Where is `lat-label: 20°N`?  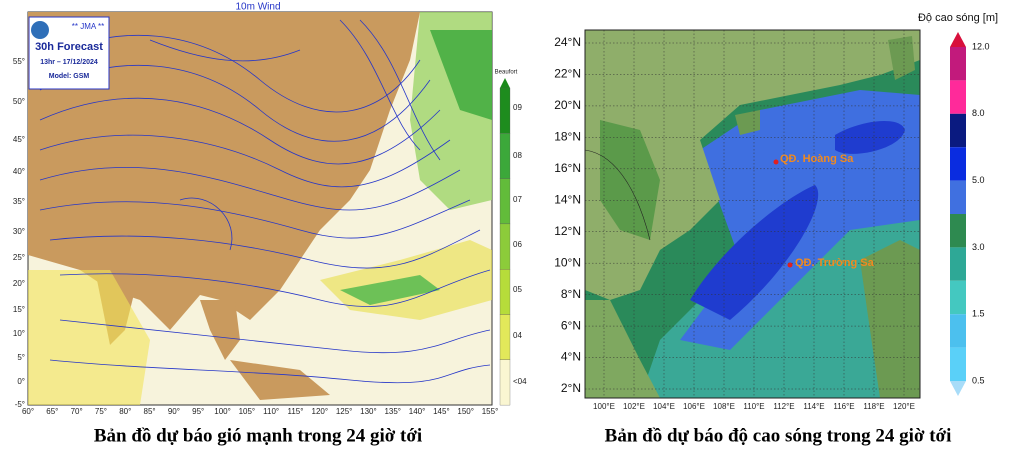 lat-label: 20°N is located at coordinates (567, 105).